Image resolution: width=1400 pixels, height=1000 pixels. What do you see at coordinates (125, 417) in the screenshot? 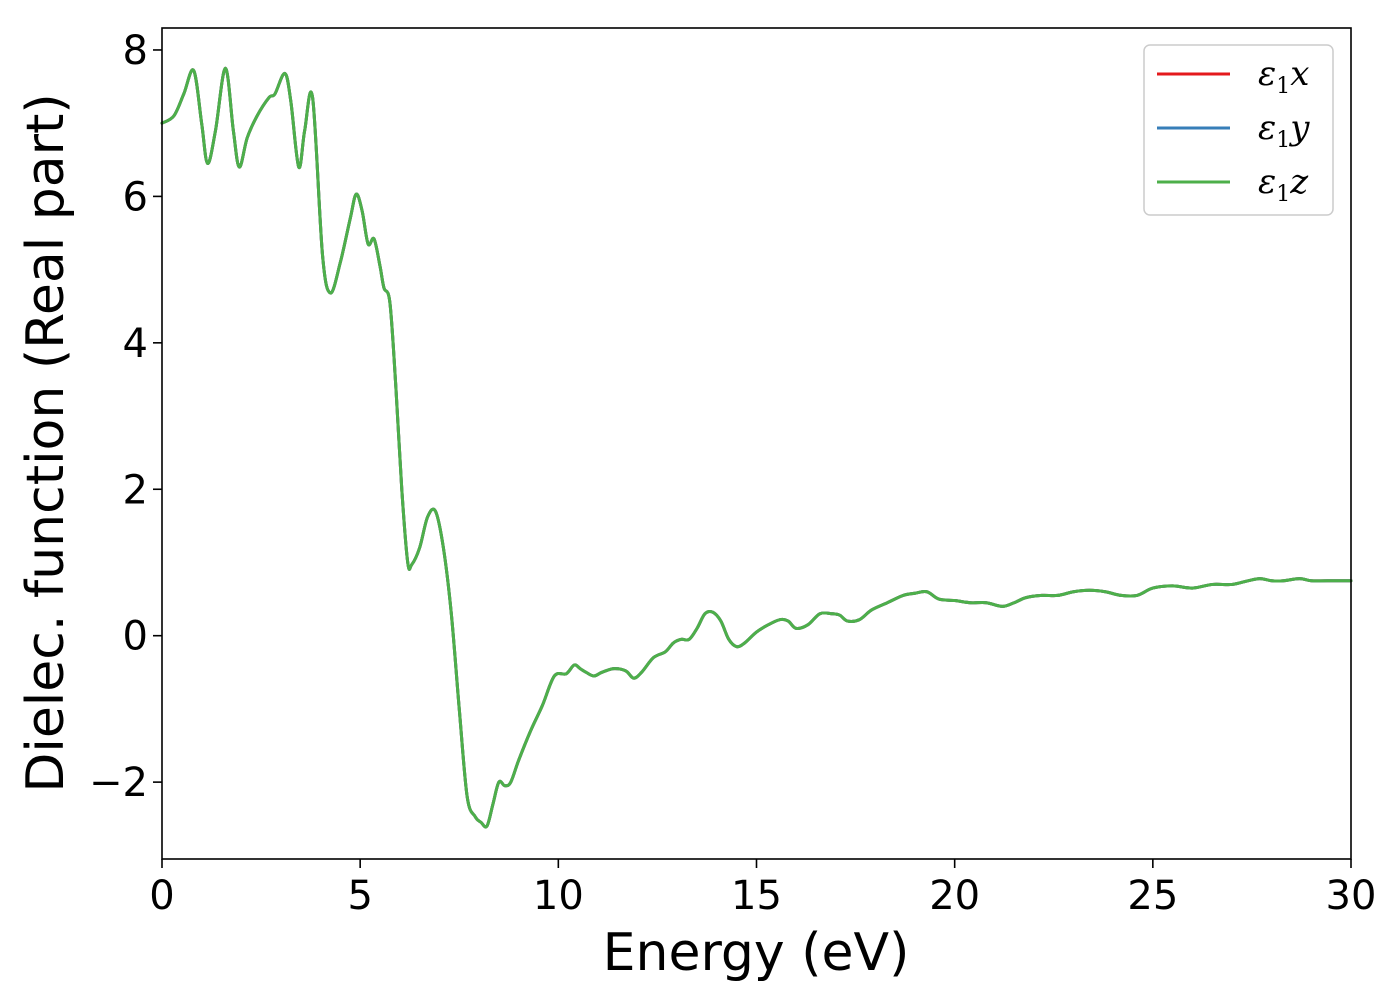
I see `y-axis-ticks: −2 0 2 4 6 8` at bounding box center [125, 417].